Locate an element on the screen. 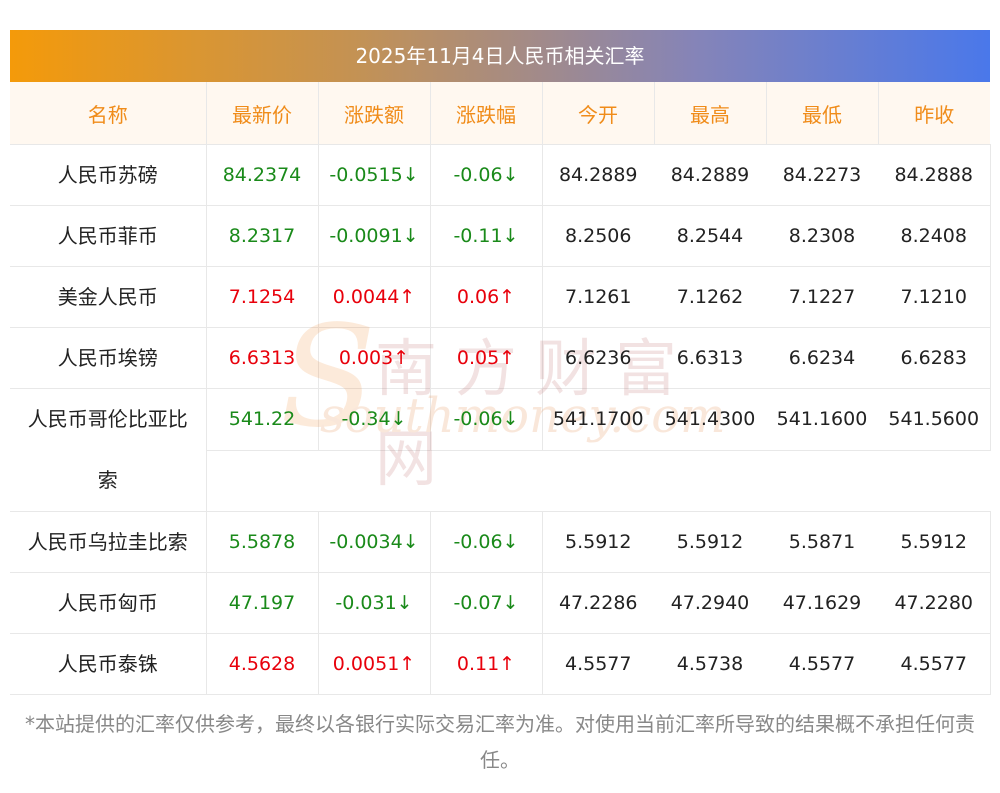 The image size is (1000, 793). currency-name: 人民币哥伦比亚比 is located at coordinates (108, 419).